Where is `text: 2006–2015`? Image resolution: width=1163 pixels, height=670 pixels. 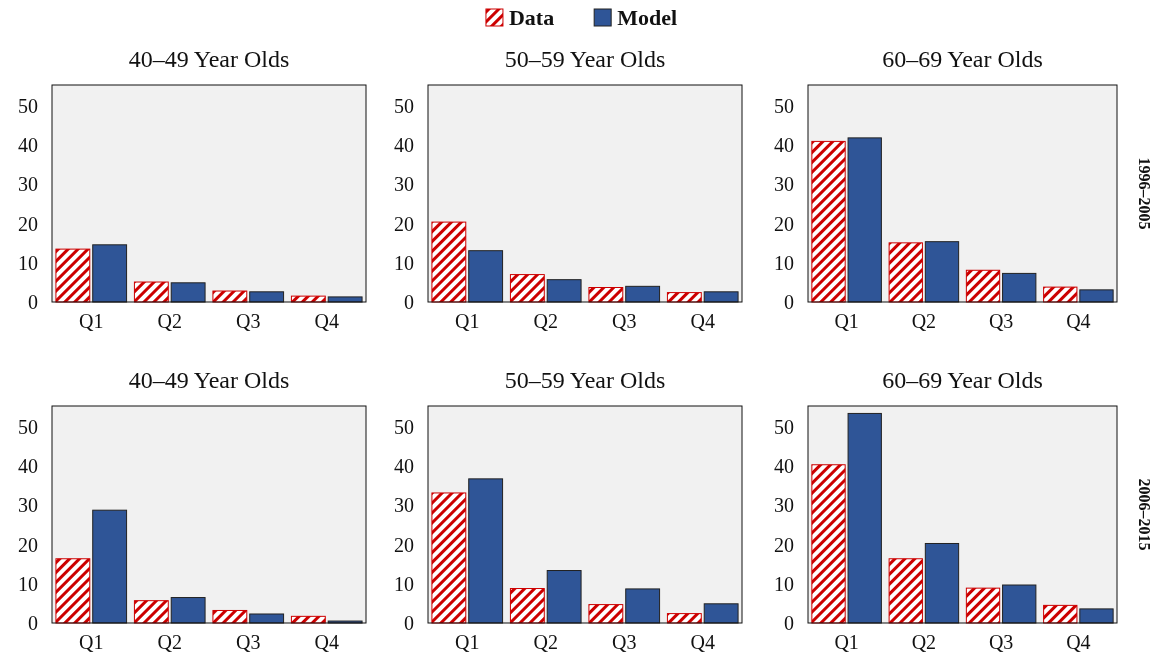 text: 2006–2015 is located at coordinates (1144, 514).